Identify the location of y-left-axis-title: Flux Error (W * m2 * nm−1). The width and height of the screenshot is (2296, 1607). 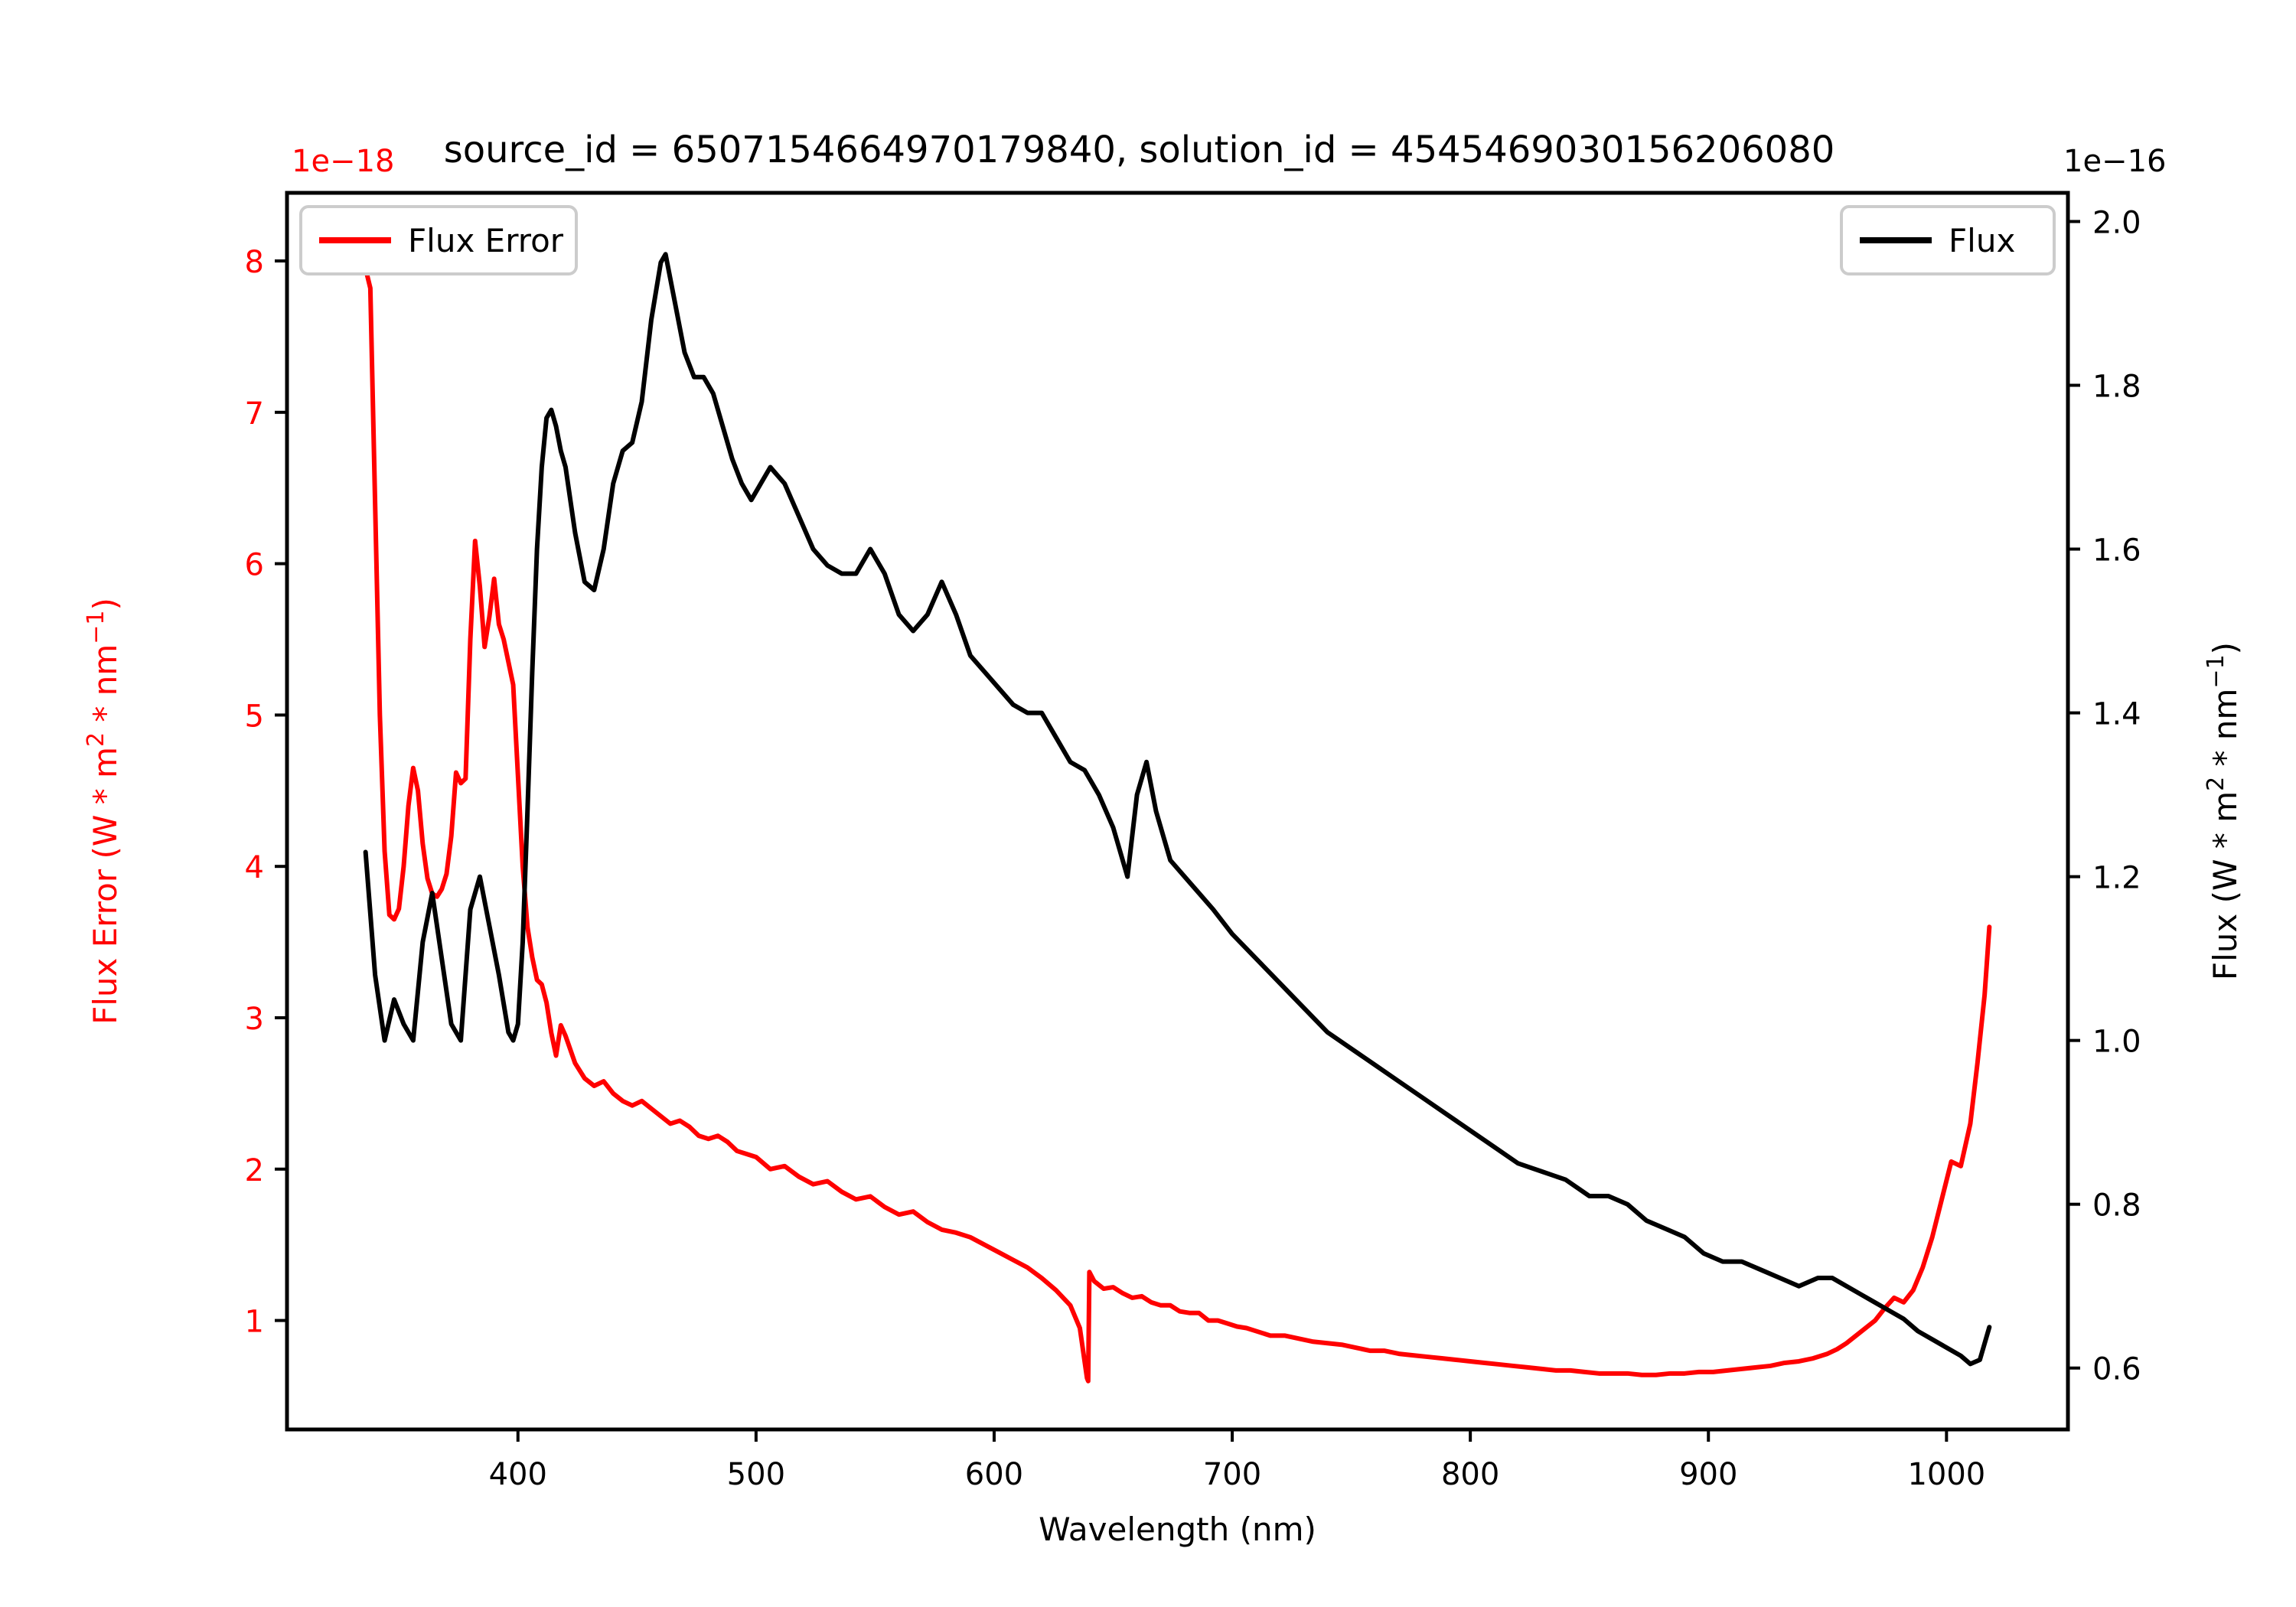
(104, 811).